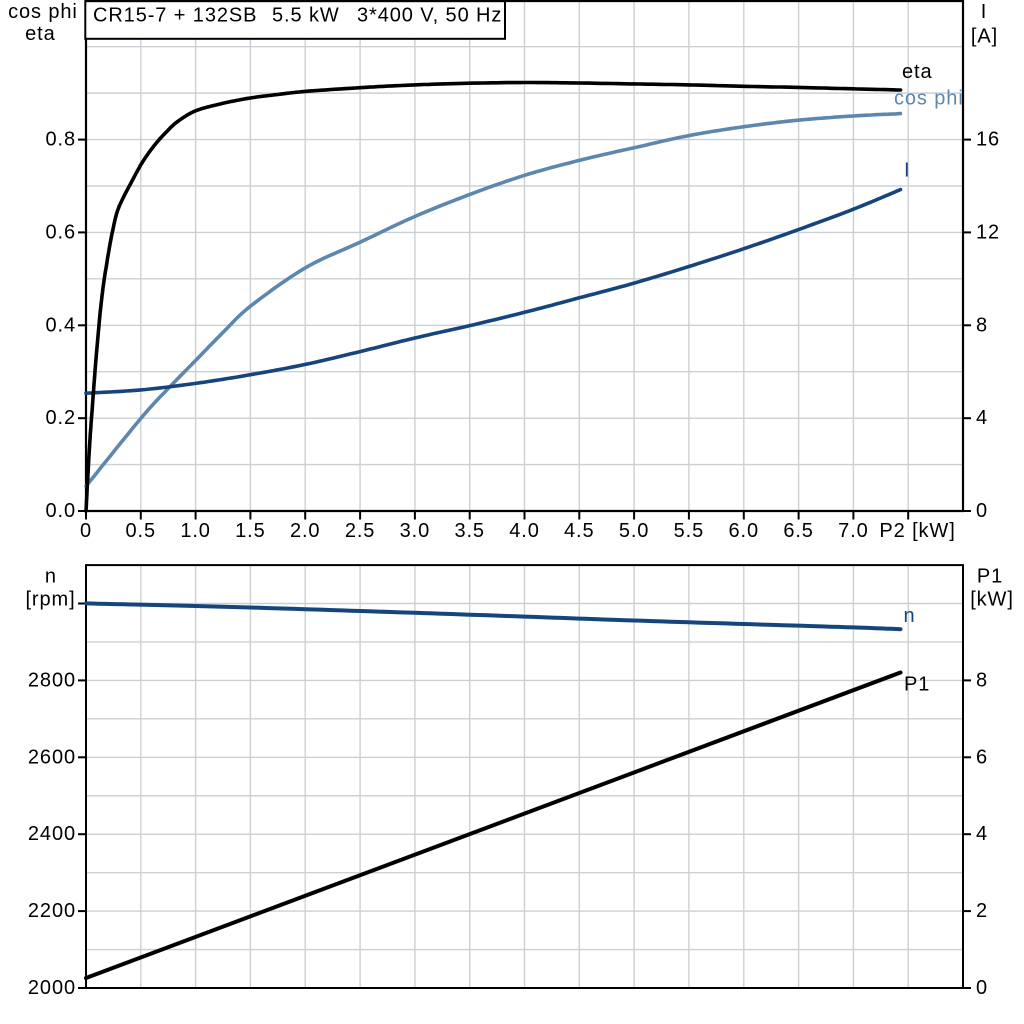 This screenshot has height=1024, width=1024. What do you see at coordinates (141, 531) in the screenshot?
I see `svg-text: 0.5` at bounding box center [141, 531].